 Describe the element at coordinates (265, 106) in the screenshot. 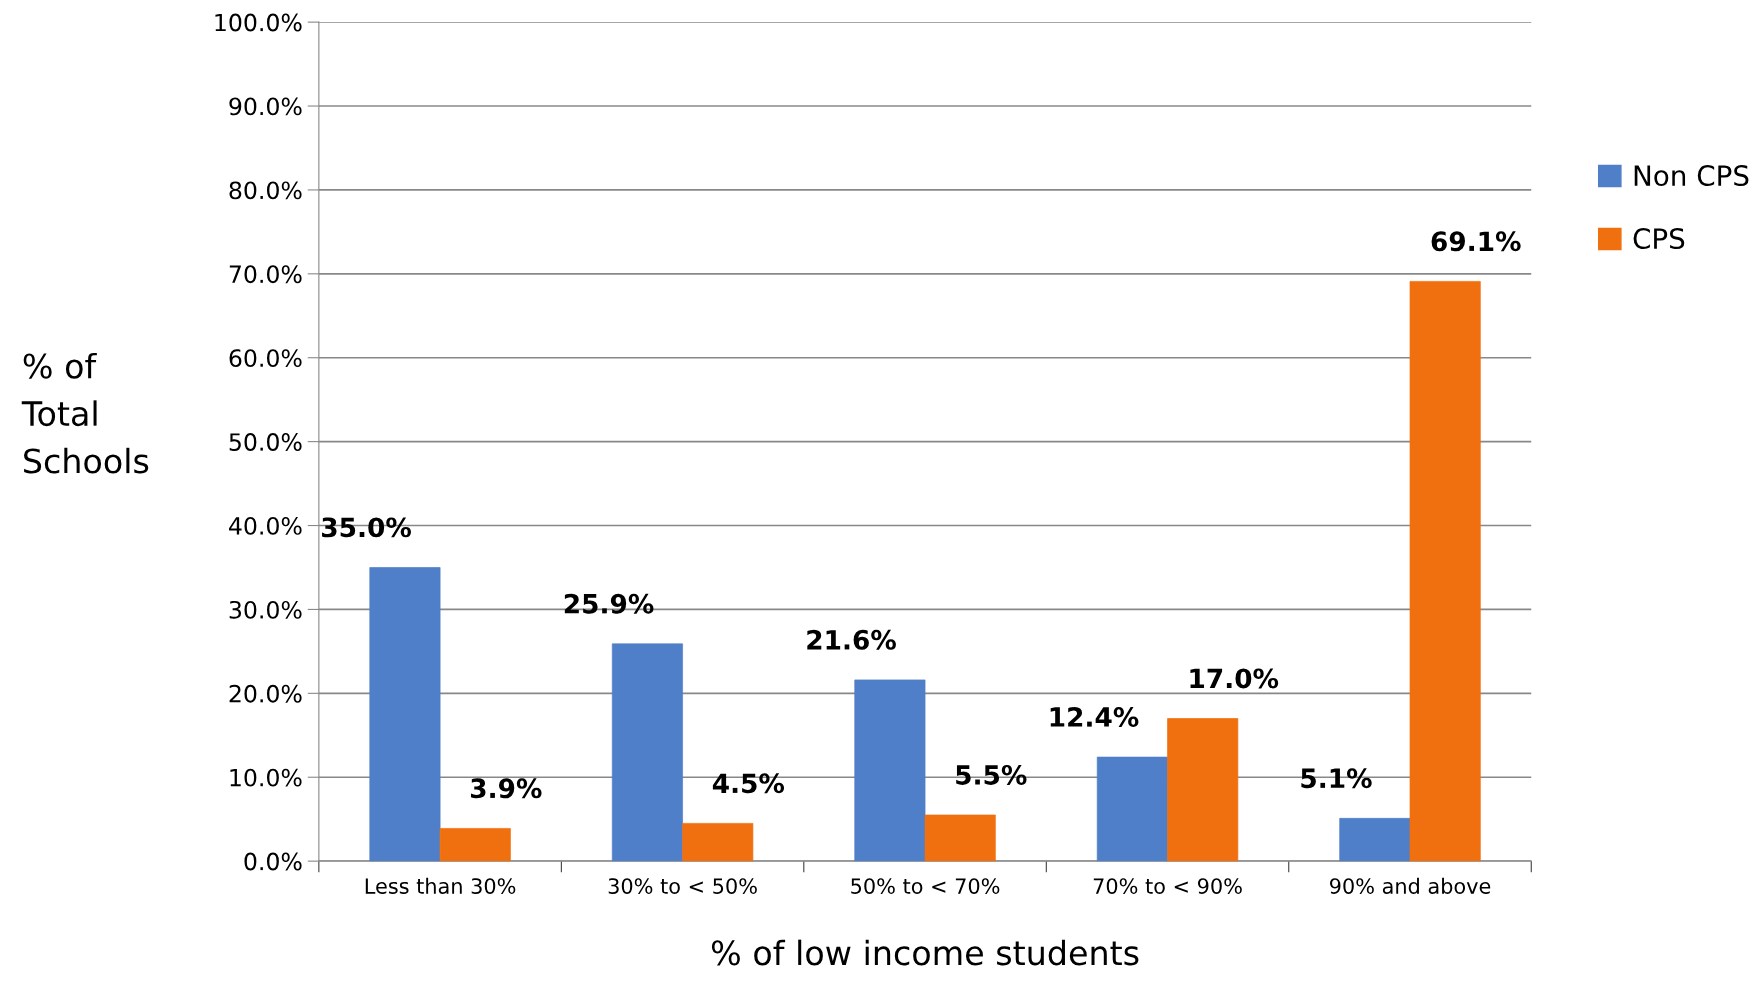

I see `y-tick-label: 90.0%` at that location.